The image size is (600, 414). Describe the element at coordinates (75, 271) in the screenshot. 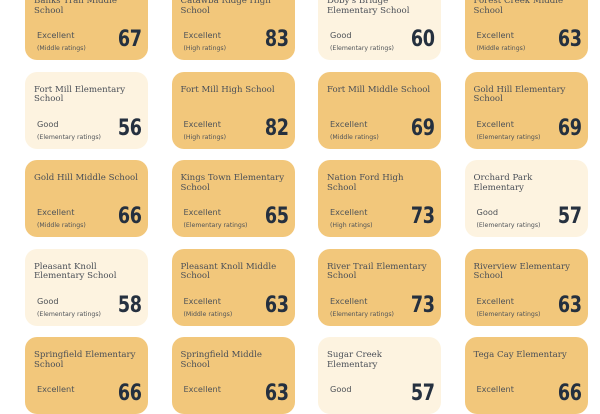

I see `school-name: Pleasant Knoll Elementary School` at that location.